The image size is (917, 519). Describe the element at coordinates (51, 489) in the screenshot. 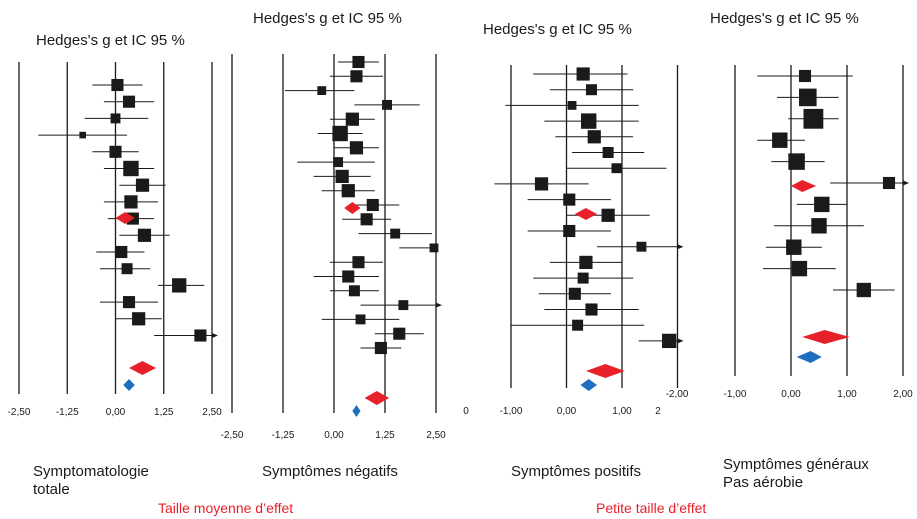

I see `panel-1-caption-line-2: totale` at that location.